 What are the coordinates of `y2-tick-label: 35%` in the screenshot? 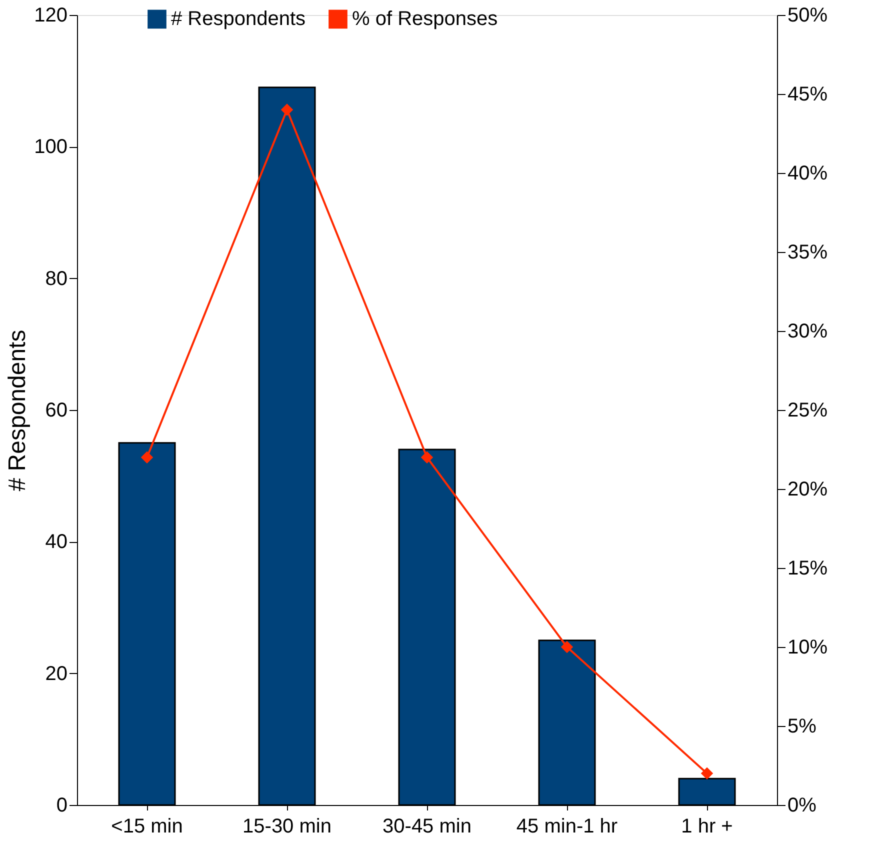 It's located at (808, 253).